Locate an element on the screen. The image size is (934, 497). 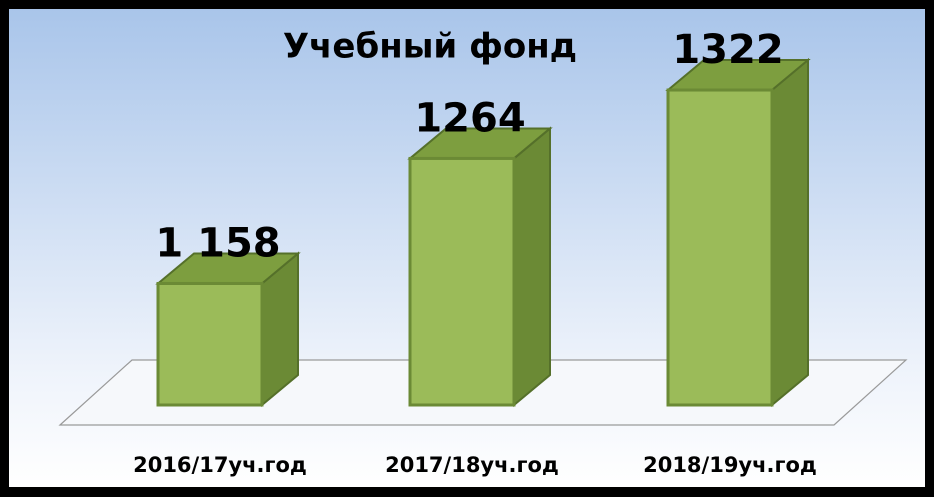
x-tick-label: 2018/19уч.год is located at coordinates (730, 465).